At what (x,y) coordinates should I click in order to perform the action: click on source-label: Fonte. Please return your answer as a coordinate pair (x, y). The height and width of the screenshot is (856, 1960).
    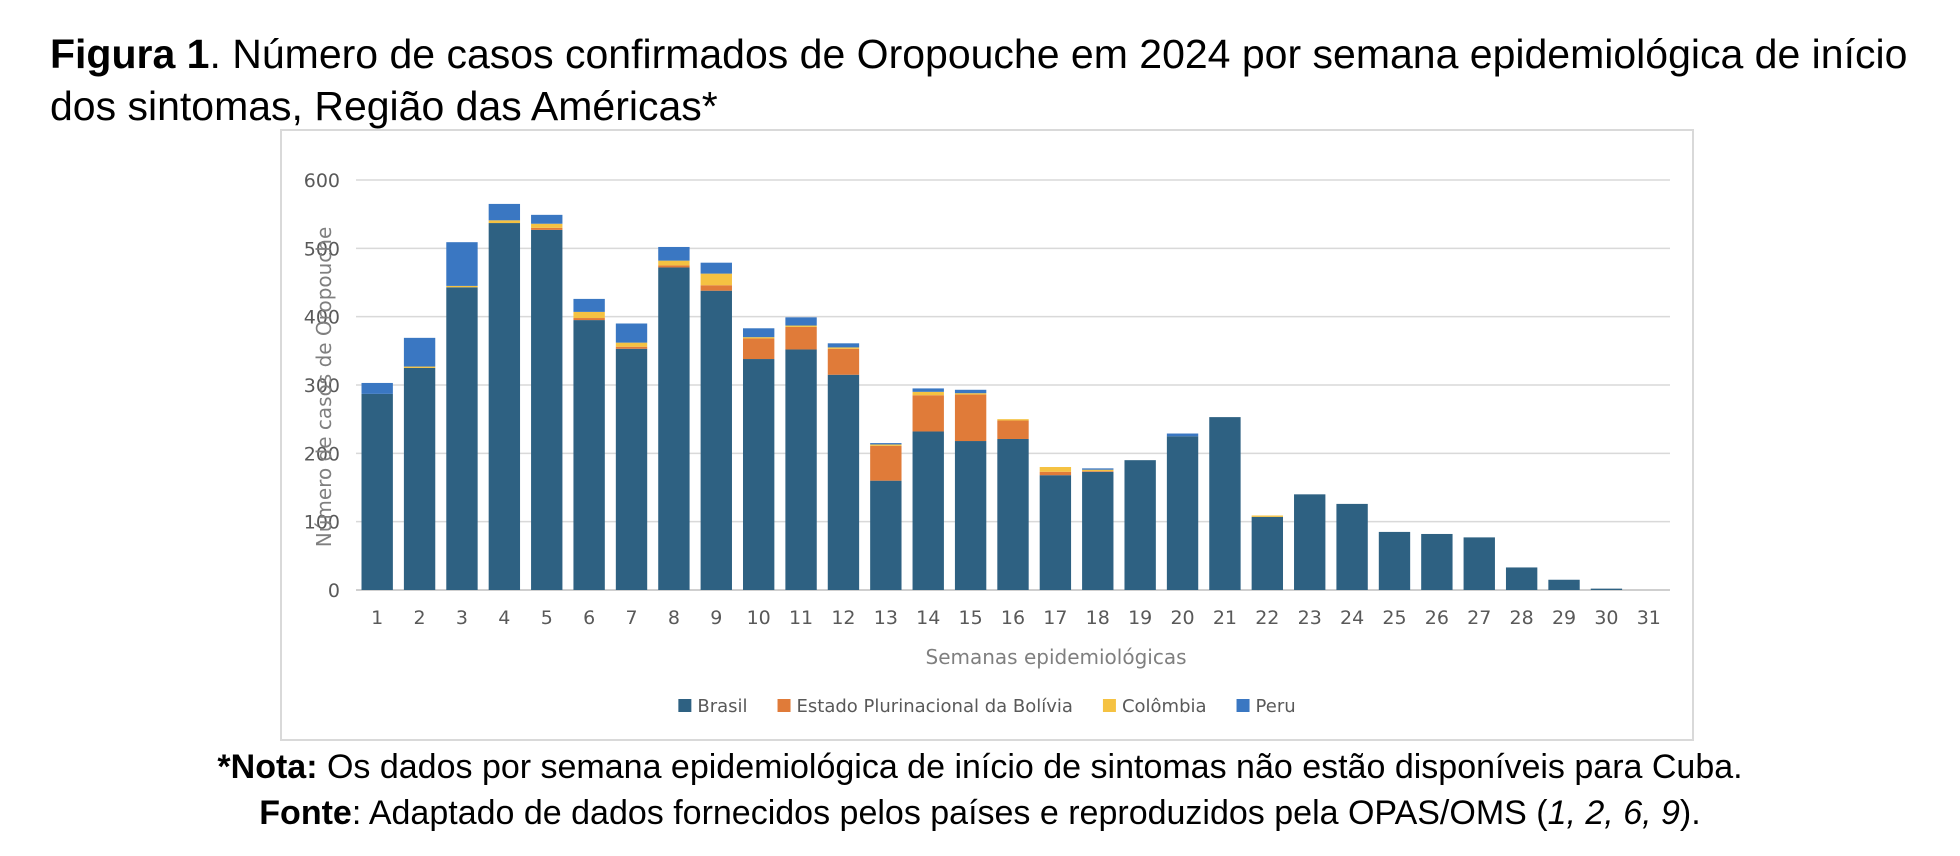
    Looking at the image, I should click on (305, 813).